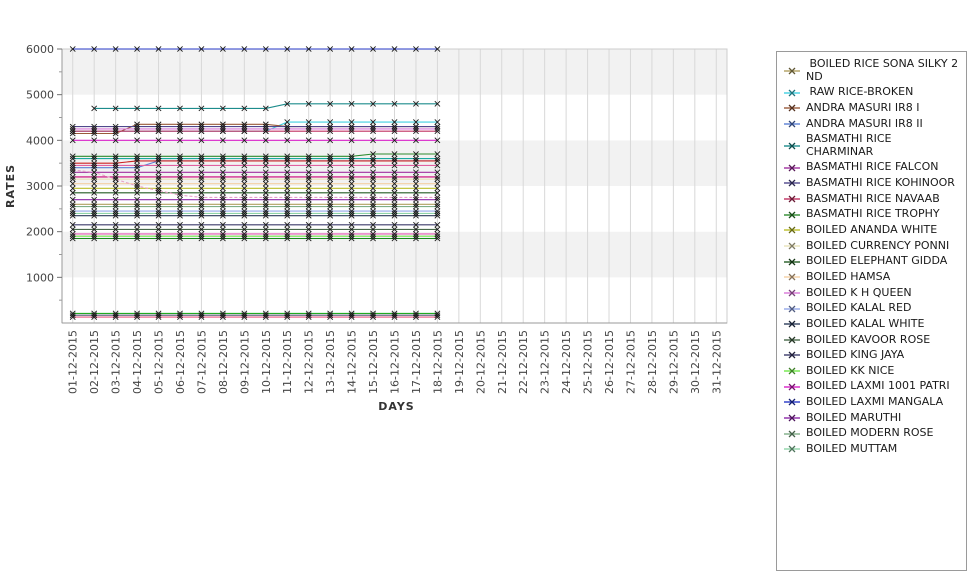  Describe the element at coordinates (872, 246) in the screenshot. I see `legend-item: BOILED CURRENCY PONNI` at that location.